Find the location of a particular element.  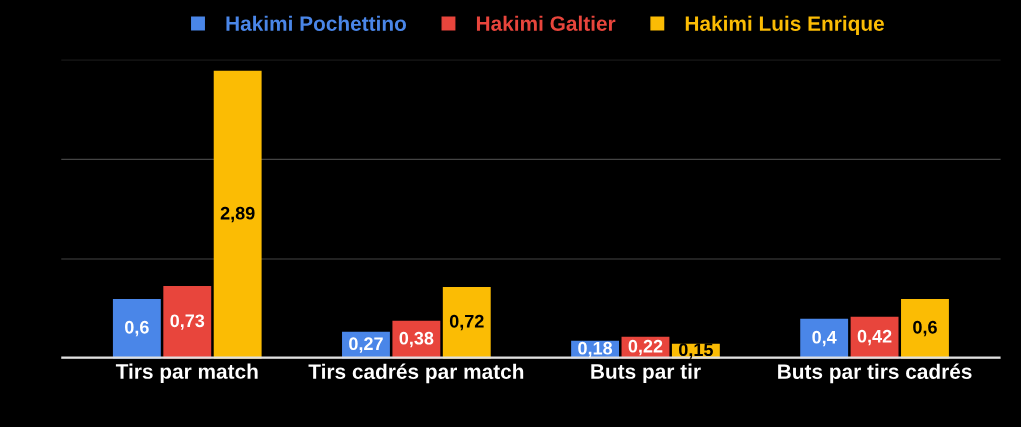

x-tick-label: Tirs cadrés par match is located at coordinates (416, 373).